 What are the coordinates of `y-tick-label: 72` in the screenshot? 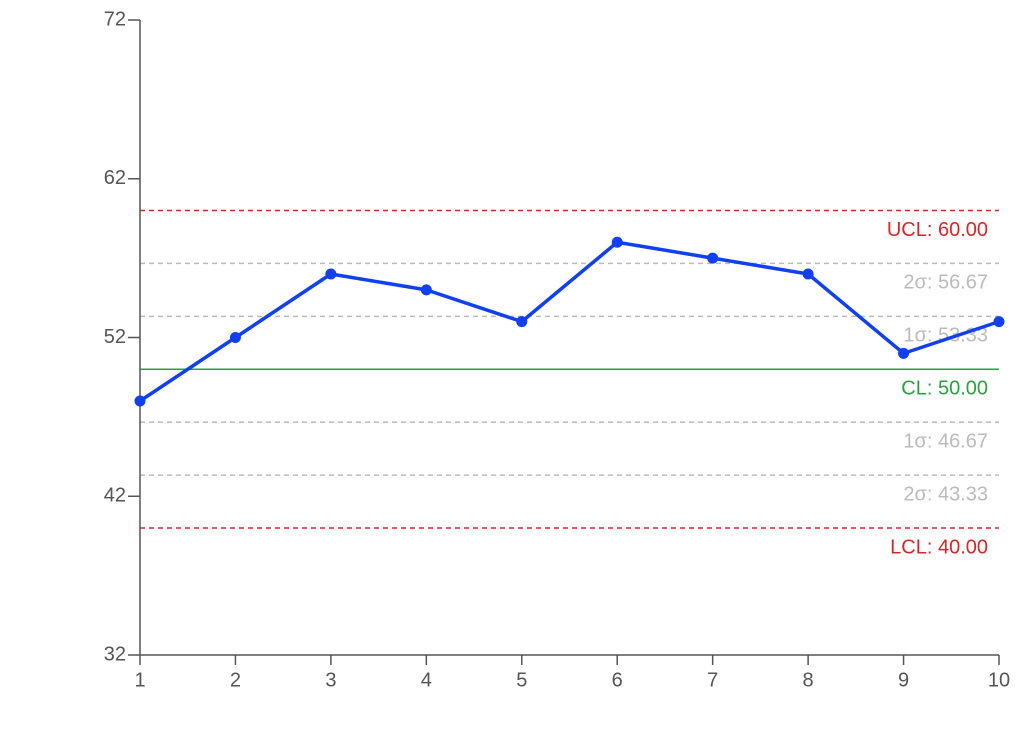 It's located at (115, 19).